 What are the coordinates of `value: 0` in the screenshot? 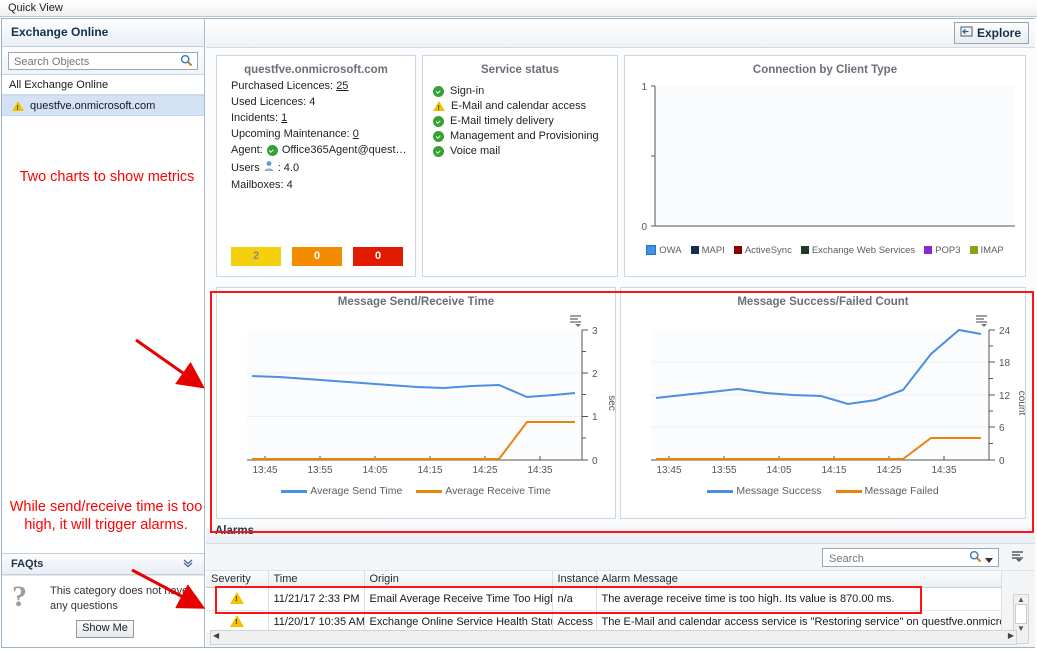 It's located at (355, 134).